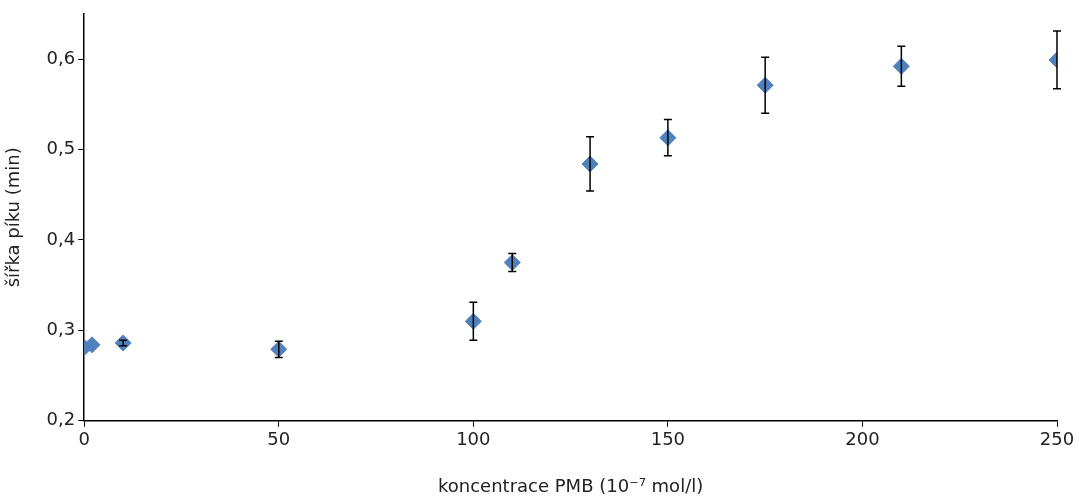  I want to click on y-tick-label: 0,6, so click(61, 57).